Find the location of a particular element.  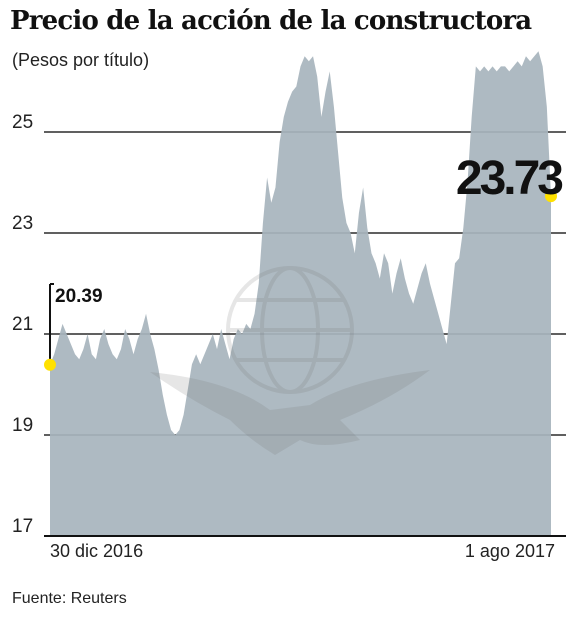

end-value-label: 23.73 is located at coordinates (509, 178).